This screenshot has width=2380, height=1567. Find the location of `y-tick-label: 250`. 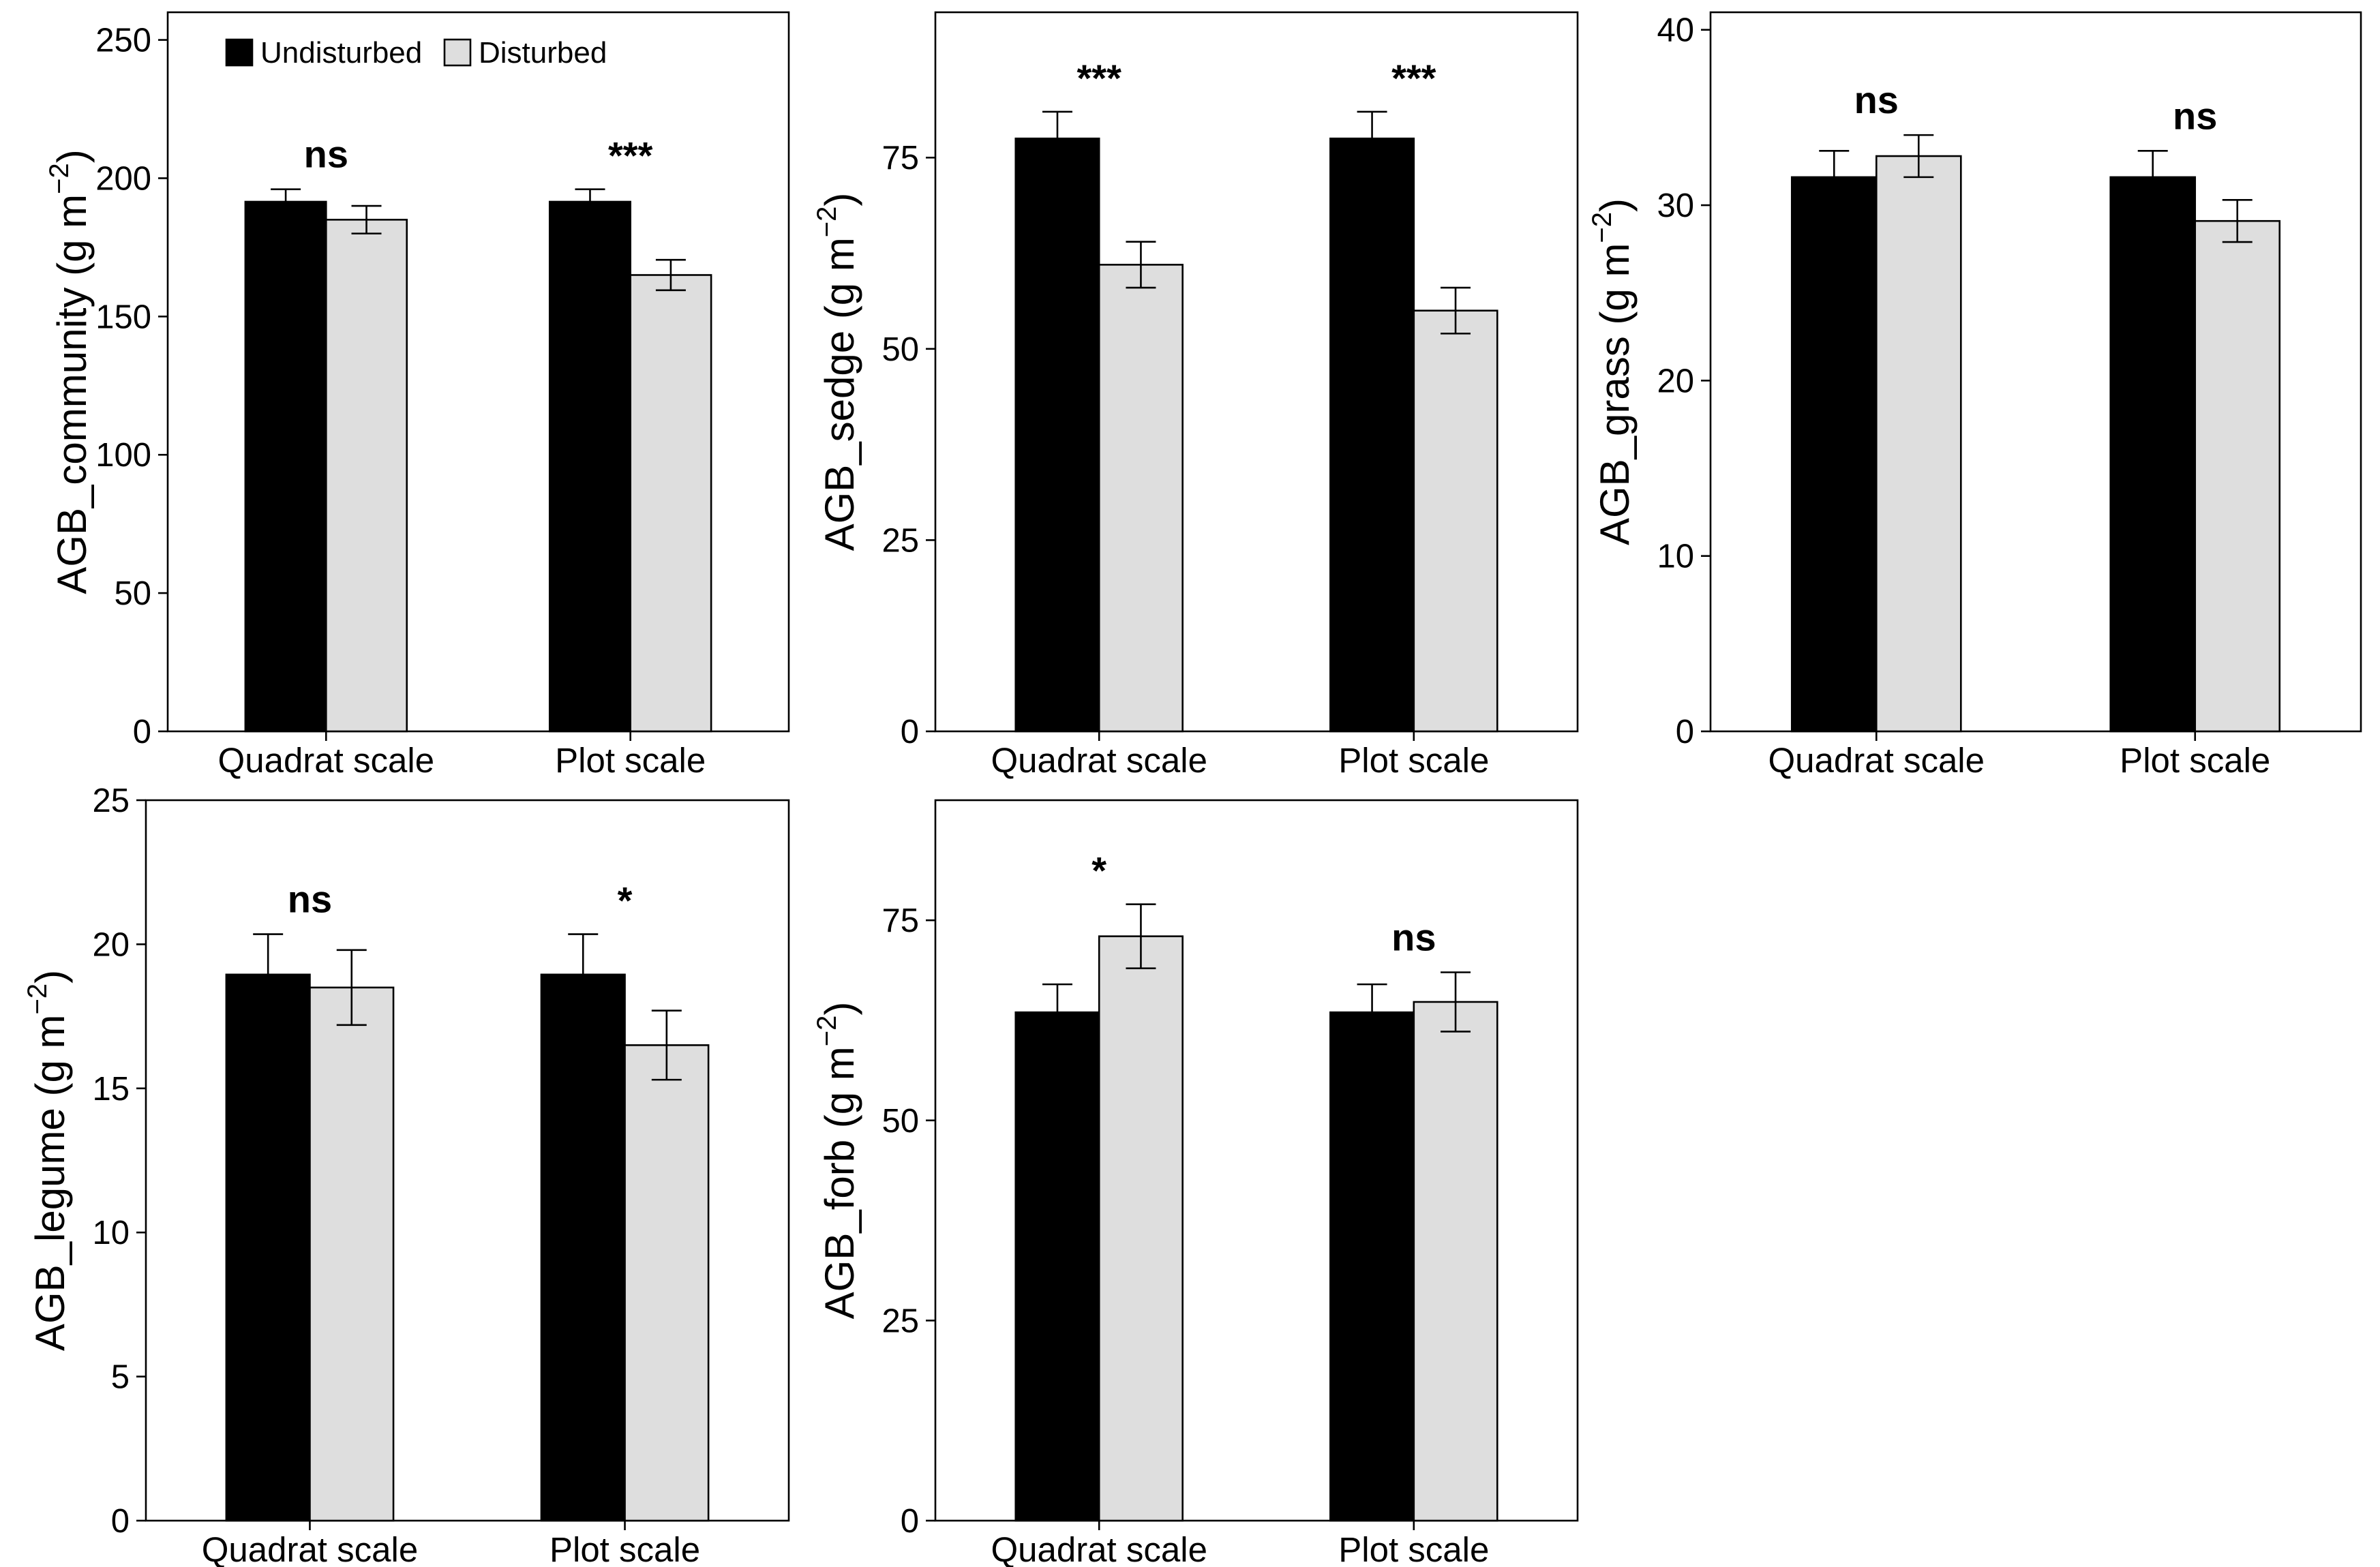

y-tick-label: 250 is located at coordinates (123, 40).